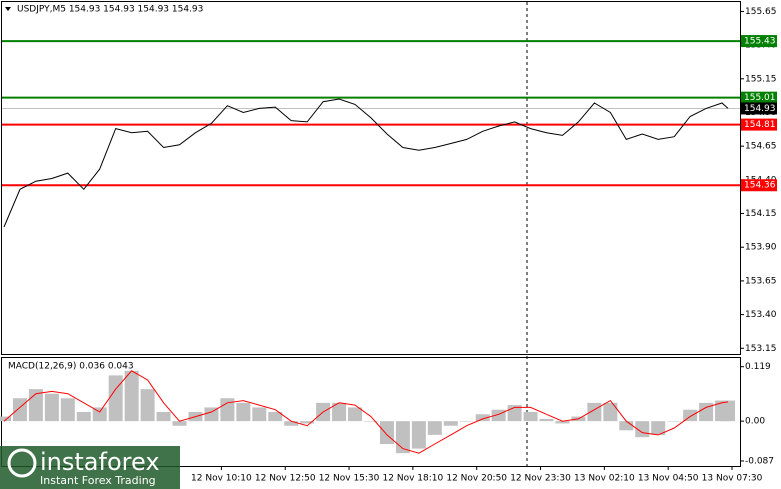 The height and width of the screenshot is (489, 781). Describe the element at coordinates (761, 248) in the screenshot. I see `y-tick-label: 153.90` at that location.